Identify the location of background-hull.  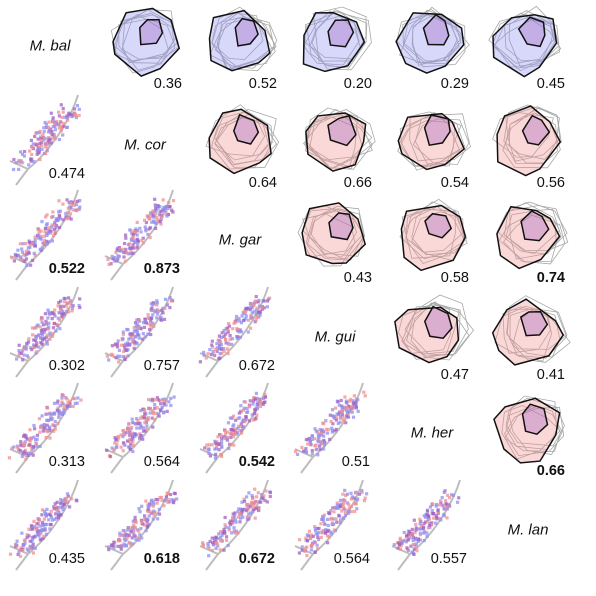
(339, 34).